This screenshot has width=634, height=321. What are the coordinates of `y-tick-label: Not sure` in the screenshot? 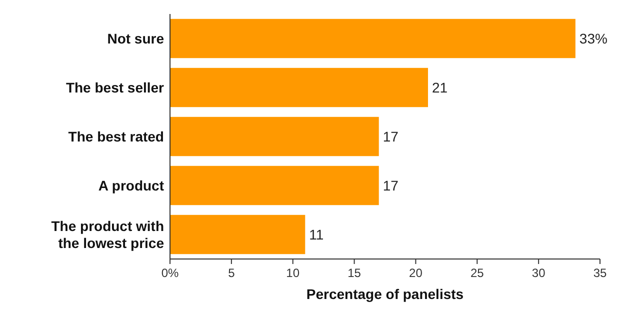 It's located at (135, 38).